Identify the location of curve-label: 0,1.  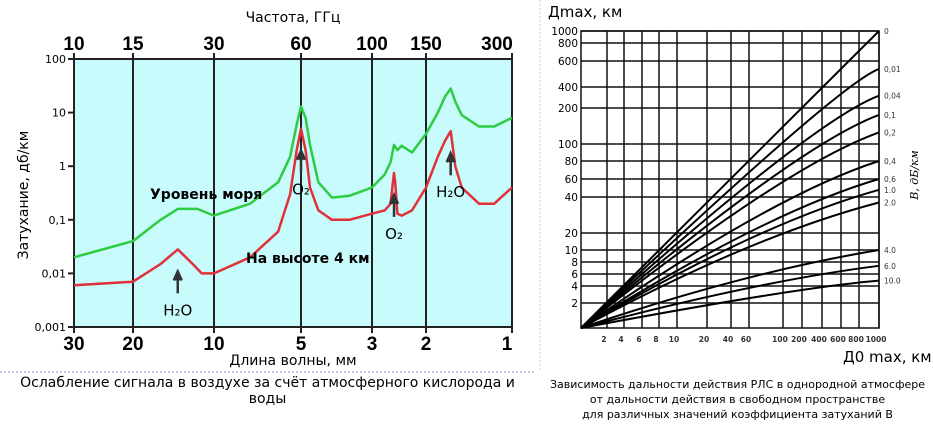
(890, 115).